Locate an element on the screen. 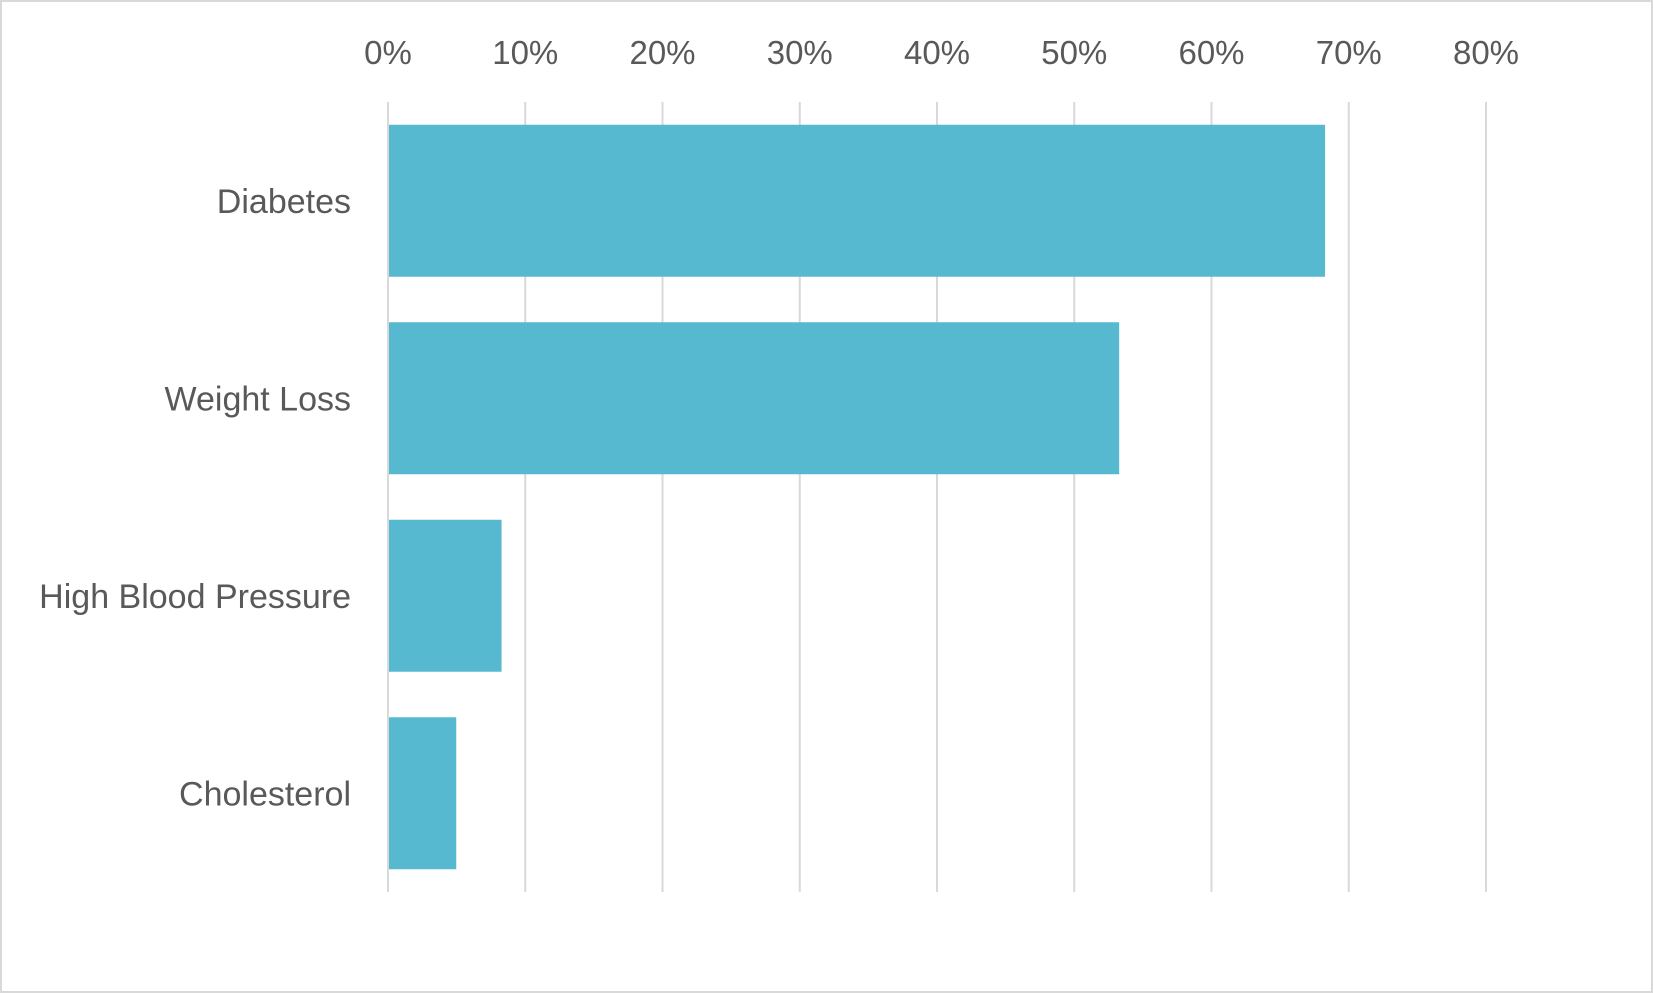 Image resolution: width=1653 pixels, height=993 pixels. category-label: High Blood Pressure is located at coordinates (195, 597).